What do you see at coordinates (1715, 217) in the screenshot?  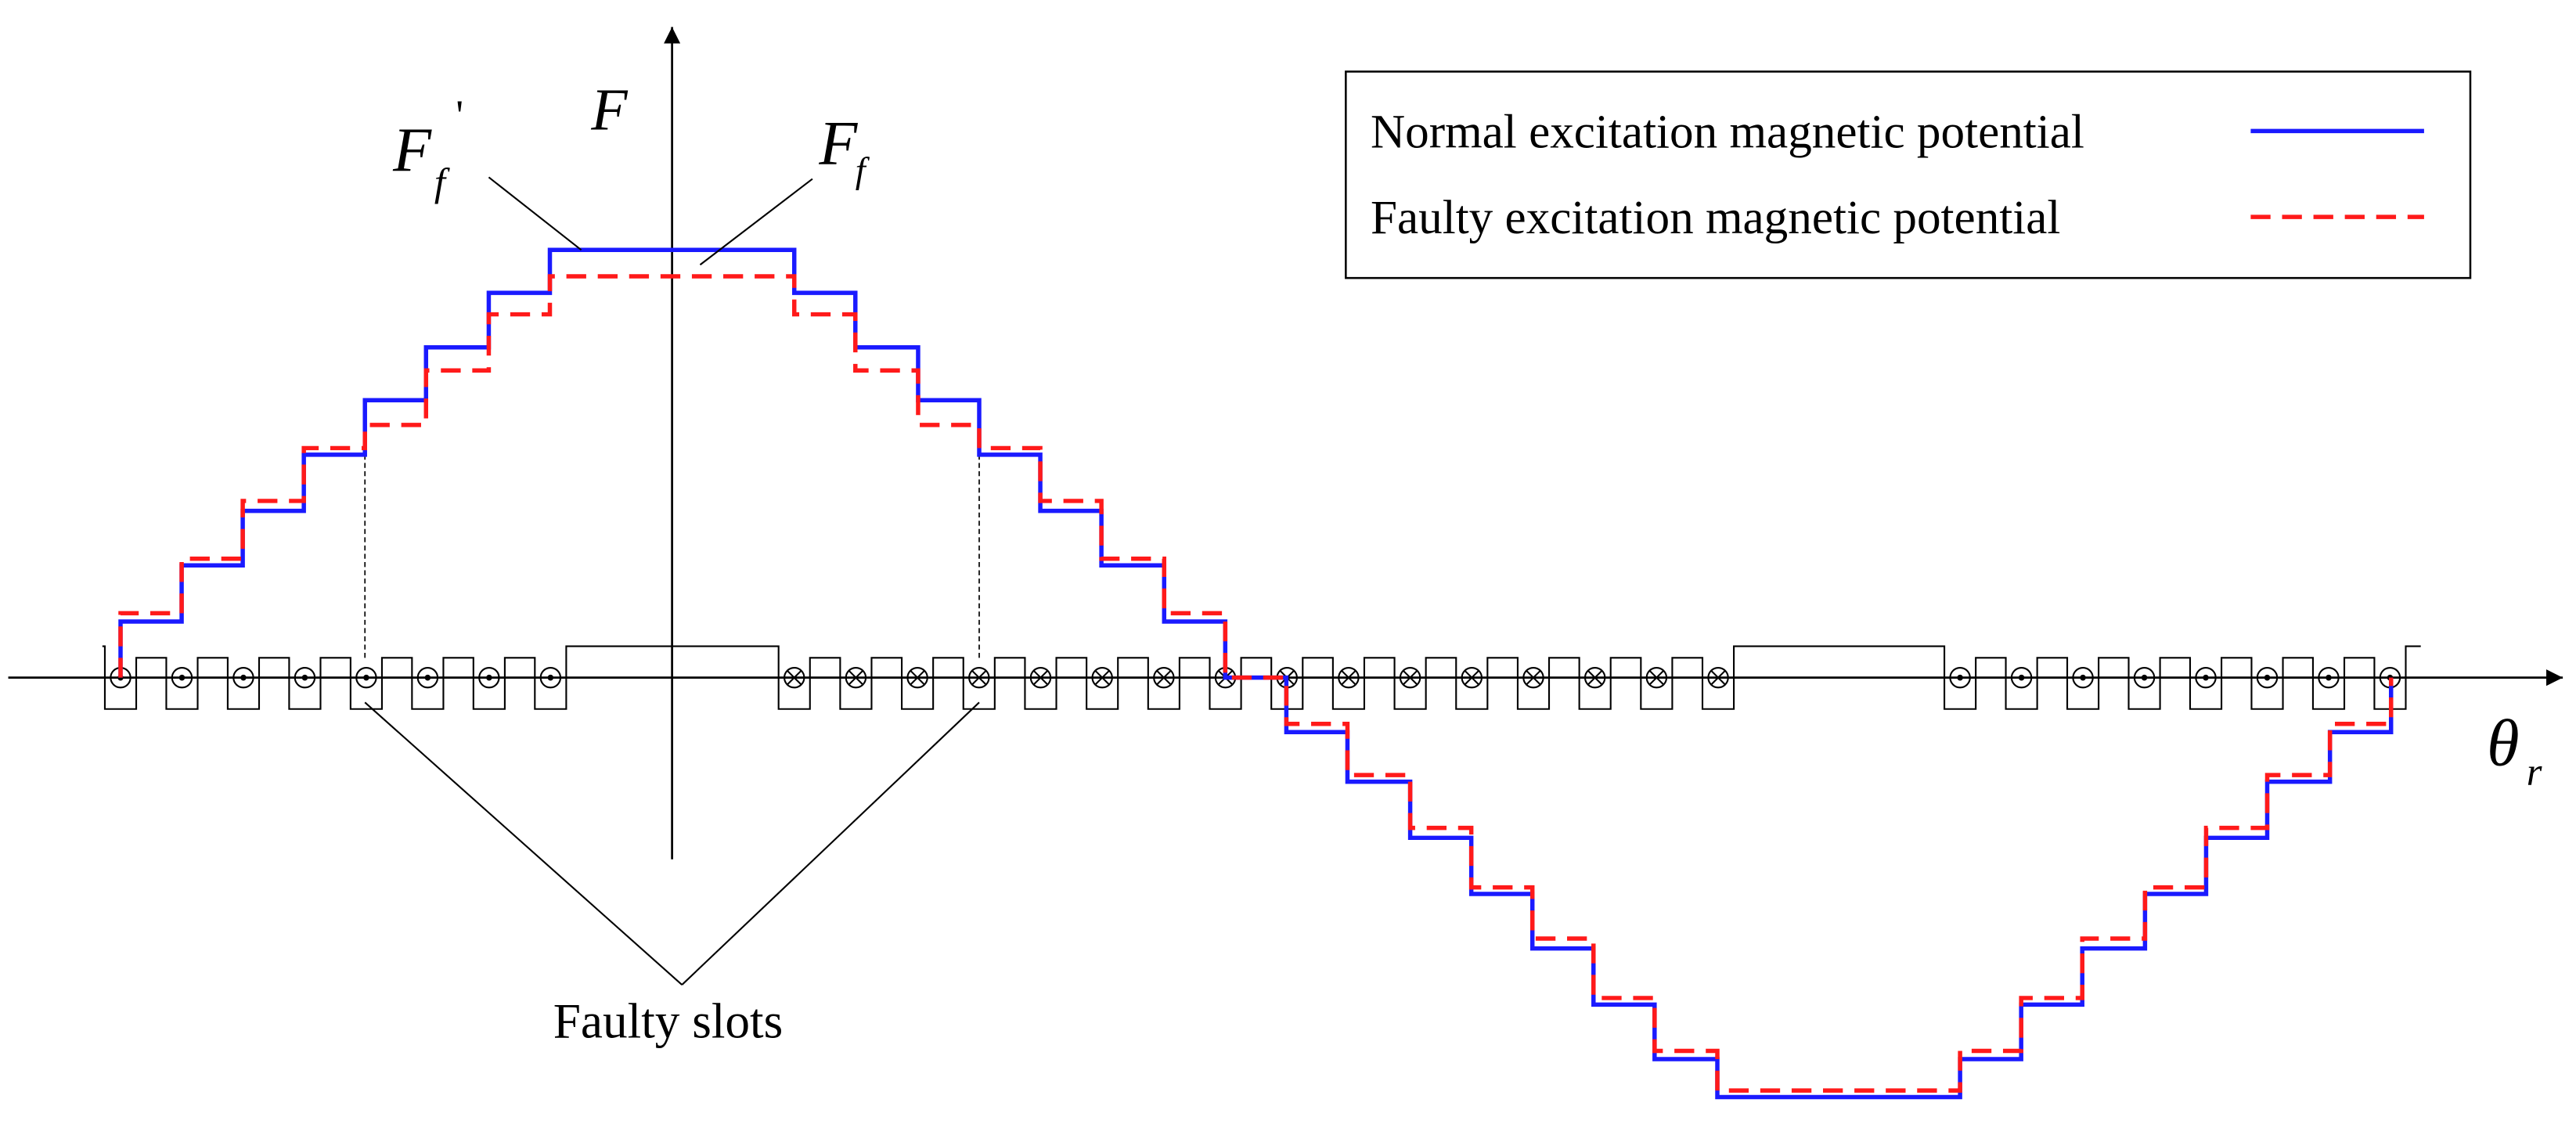 I see `legend-faulty-label: Faulty excitation magnetic potential` at bounding box center [1715, 217].